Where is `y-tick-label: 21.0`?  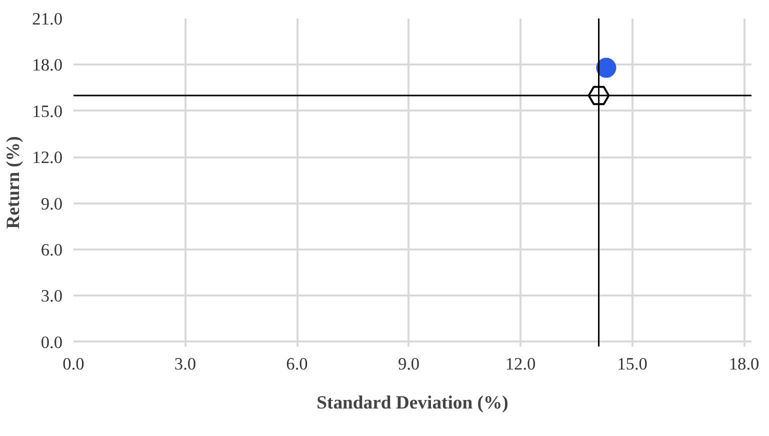 y-tick-label: 21.0 is located at coordinates (47, 19).